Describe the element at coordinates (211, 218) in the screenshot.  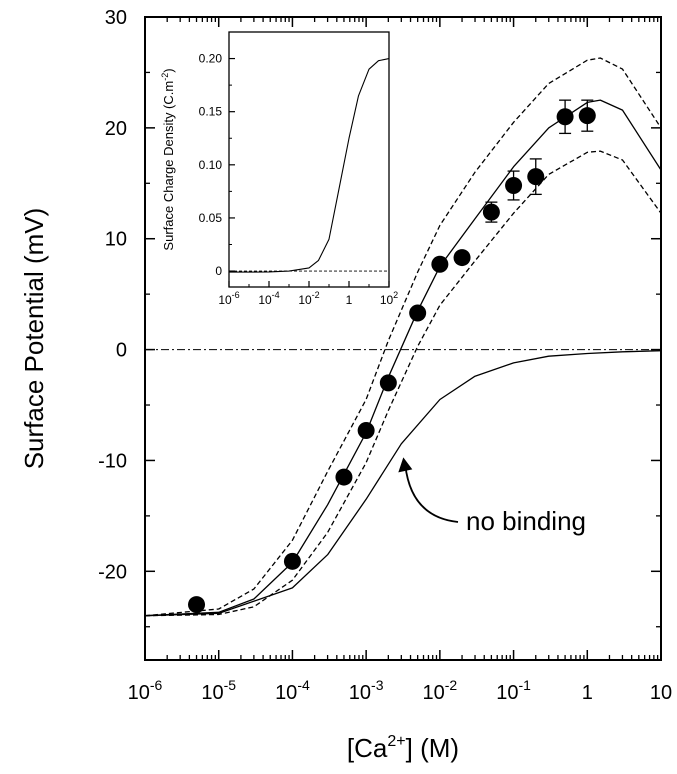
I see `inset-y-tick-label: 0.05` at that location.